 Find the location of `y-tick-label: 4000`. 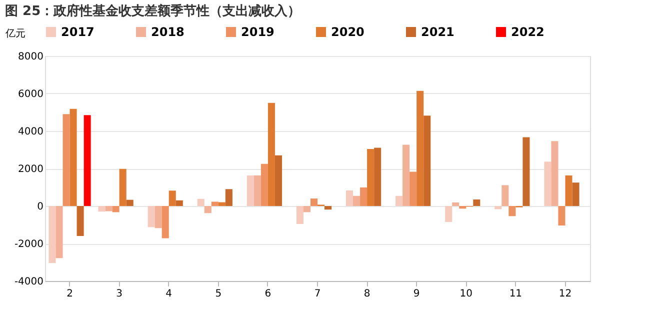

y-tick-label: 4000 is located at coordinates (31, 132).